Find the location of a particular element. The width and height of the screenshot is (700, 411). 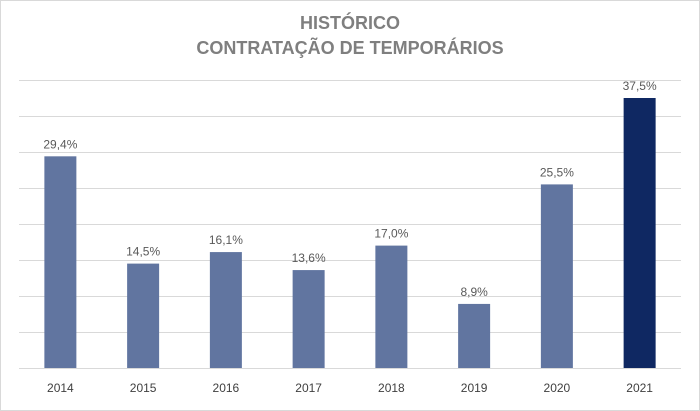

bar-2015 is located at coordinates (143, 315).